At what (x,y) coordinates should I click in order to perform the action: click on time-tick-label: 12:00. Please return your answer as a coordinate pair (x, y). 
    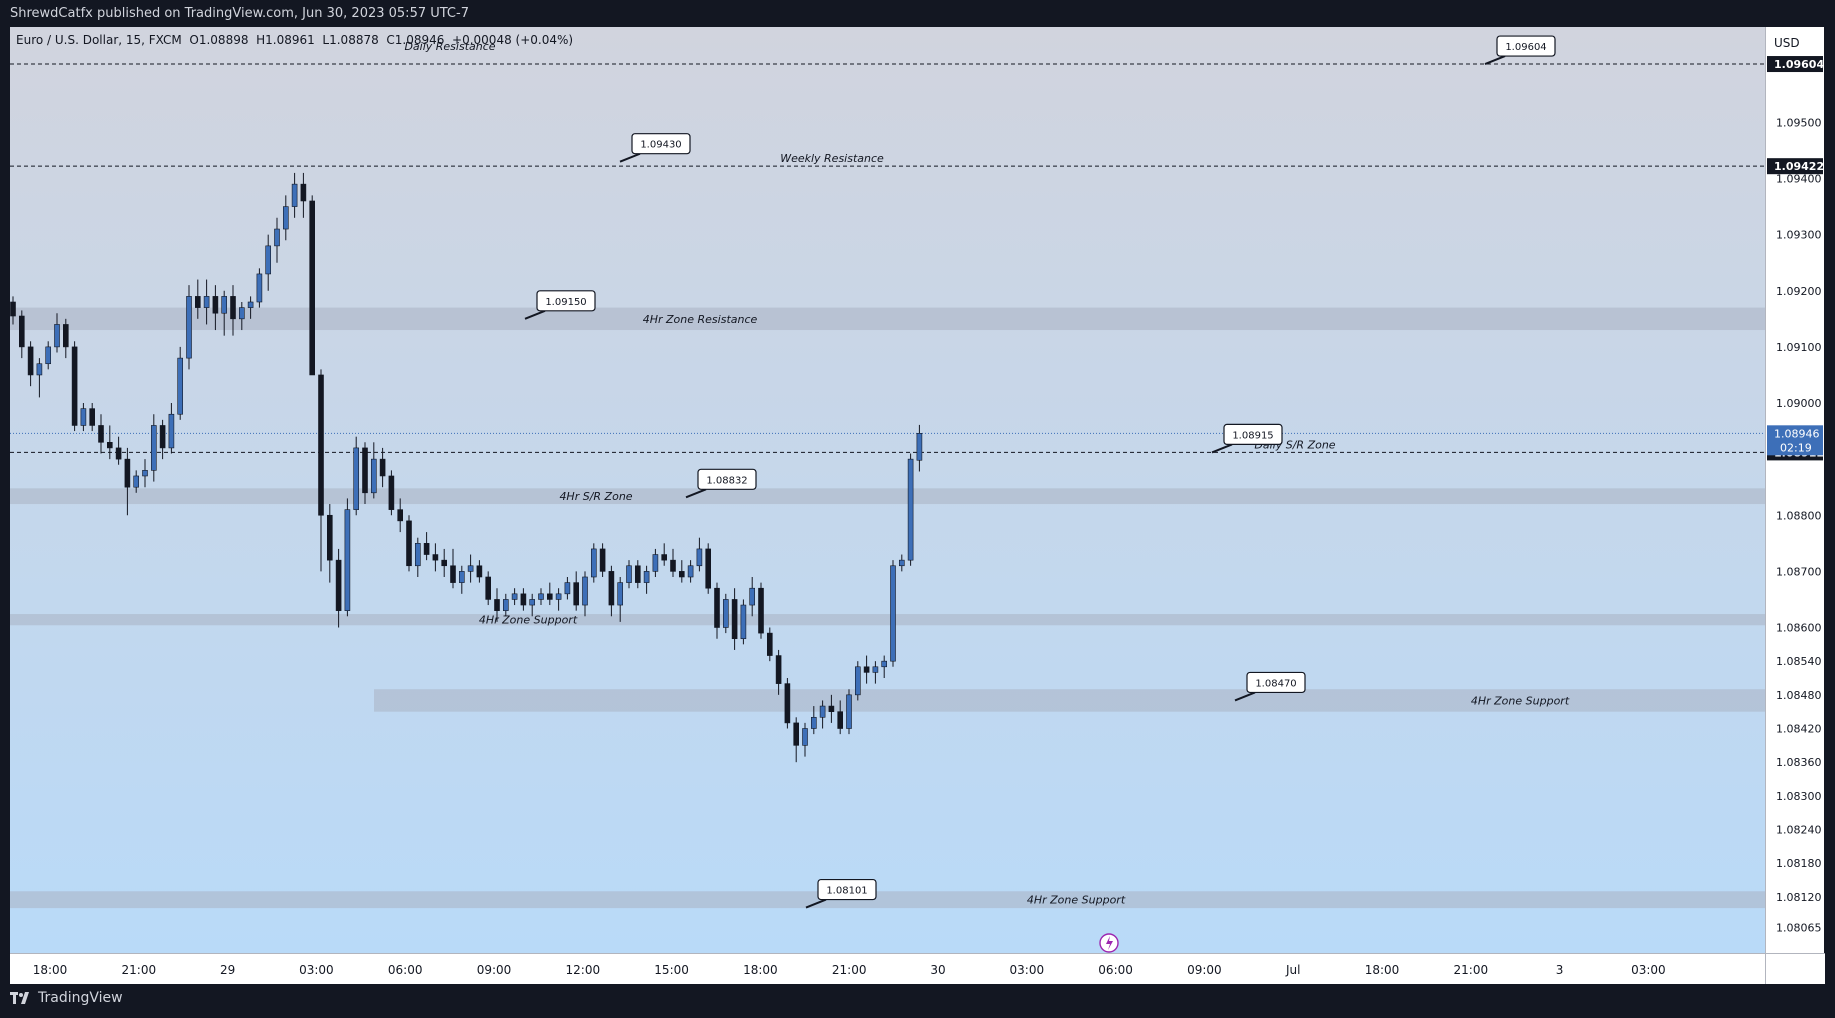
    Looking at the image, I should click on (583, 970).